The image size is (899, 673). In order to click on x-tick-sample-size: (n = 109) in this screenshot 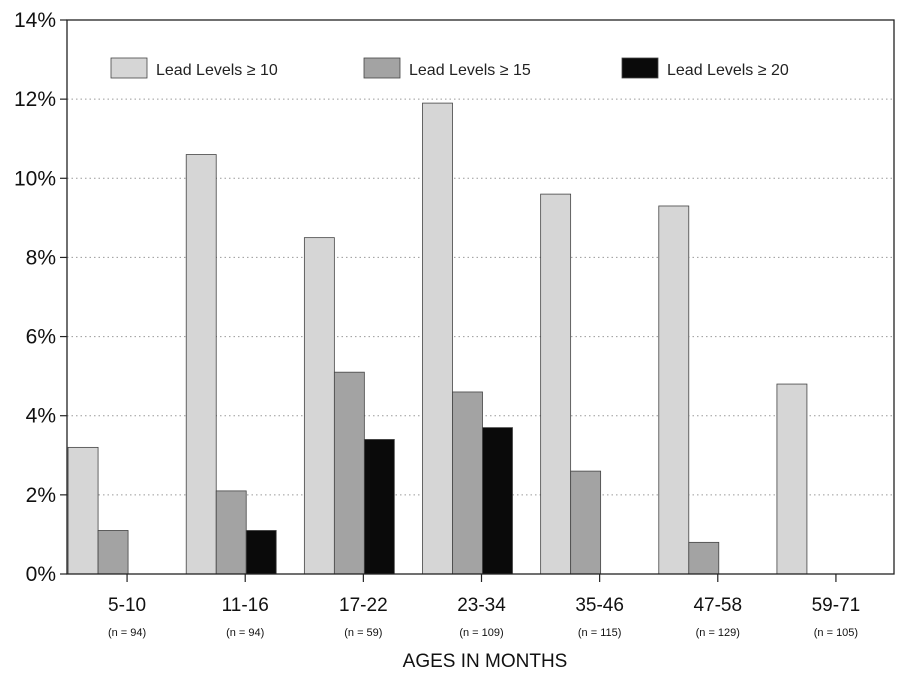, I will do `click(481, 633)`.